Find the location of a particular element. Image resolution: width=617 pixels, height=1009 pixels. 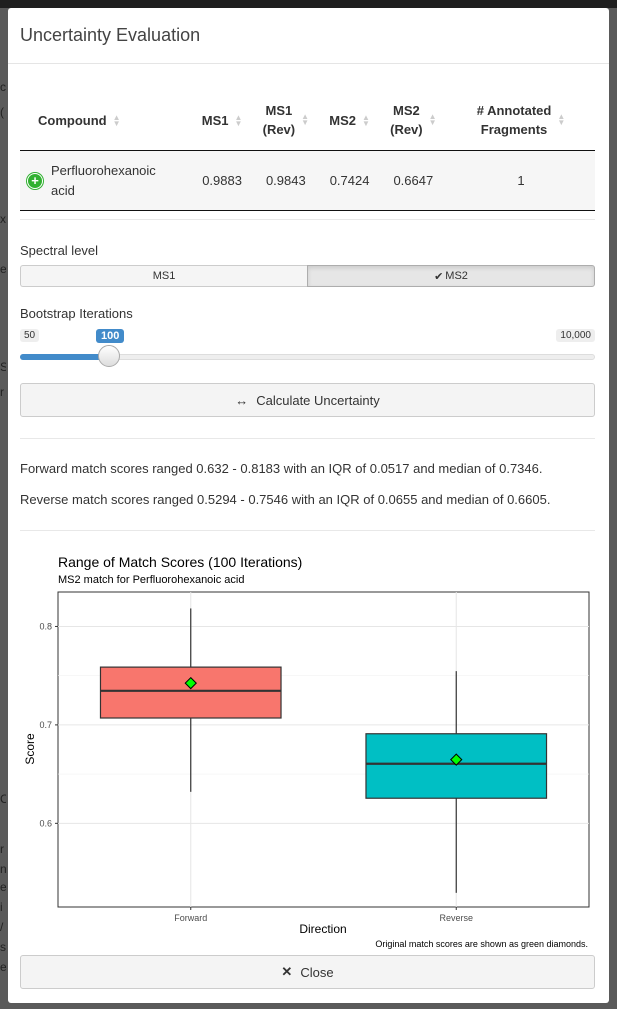

modal-title: Uncertainty Evaluation is located at coordinates (110, 35).